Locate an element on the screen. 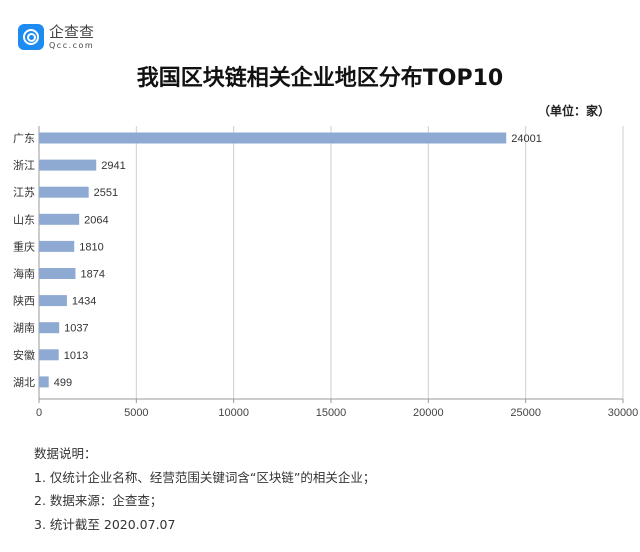 The height and width of the screenshot is (552, 640). data-label: 24001 is located at coordinates (526, 139).